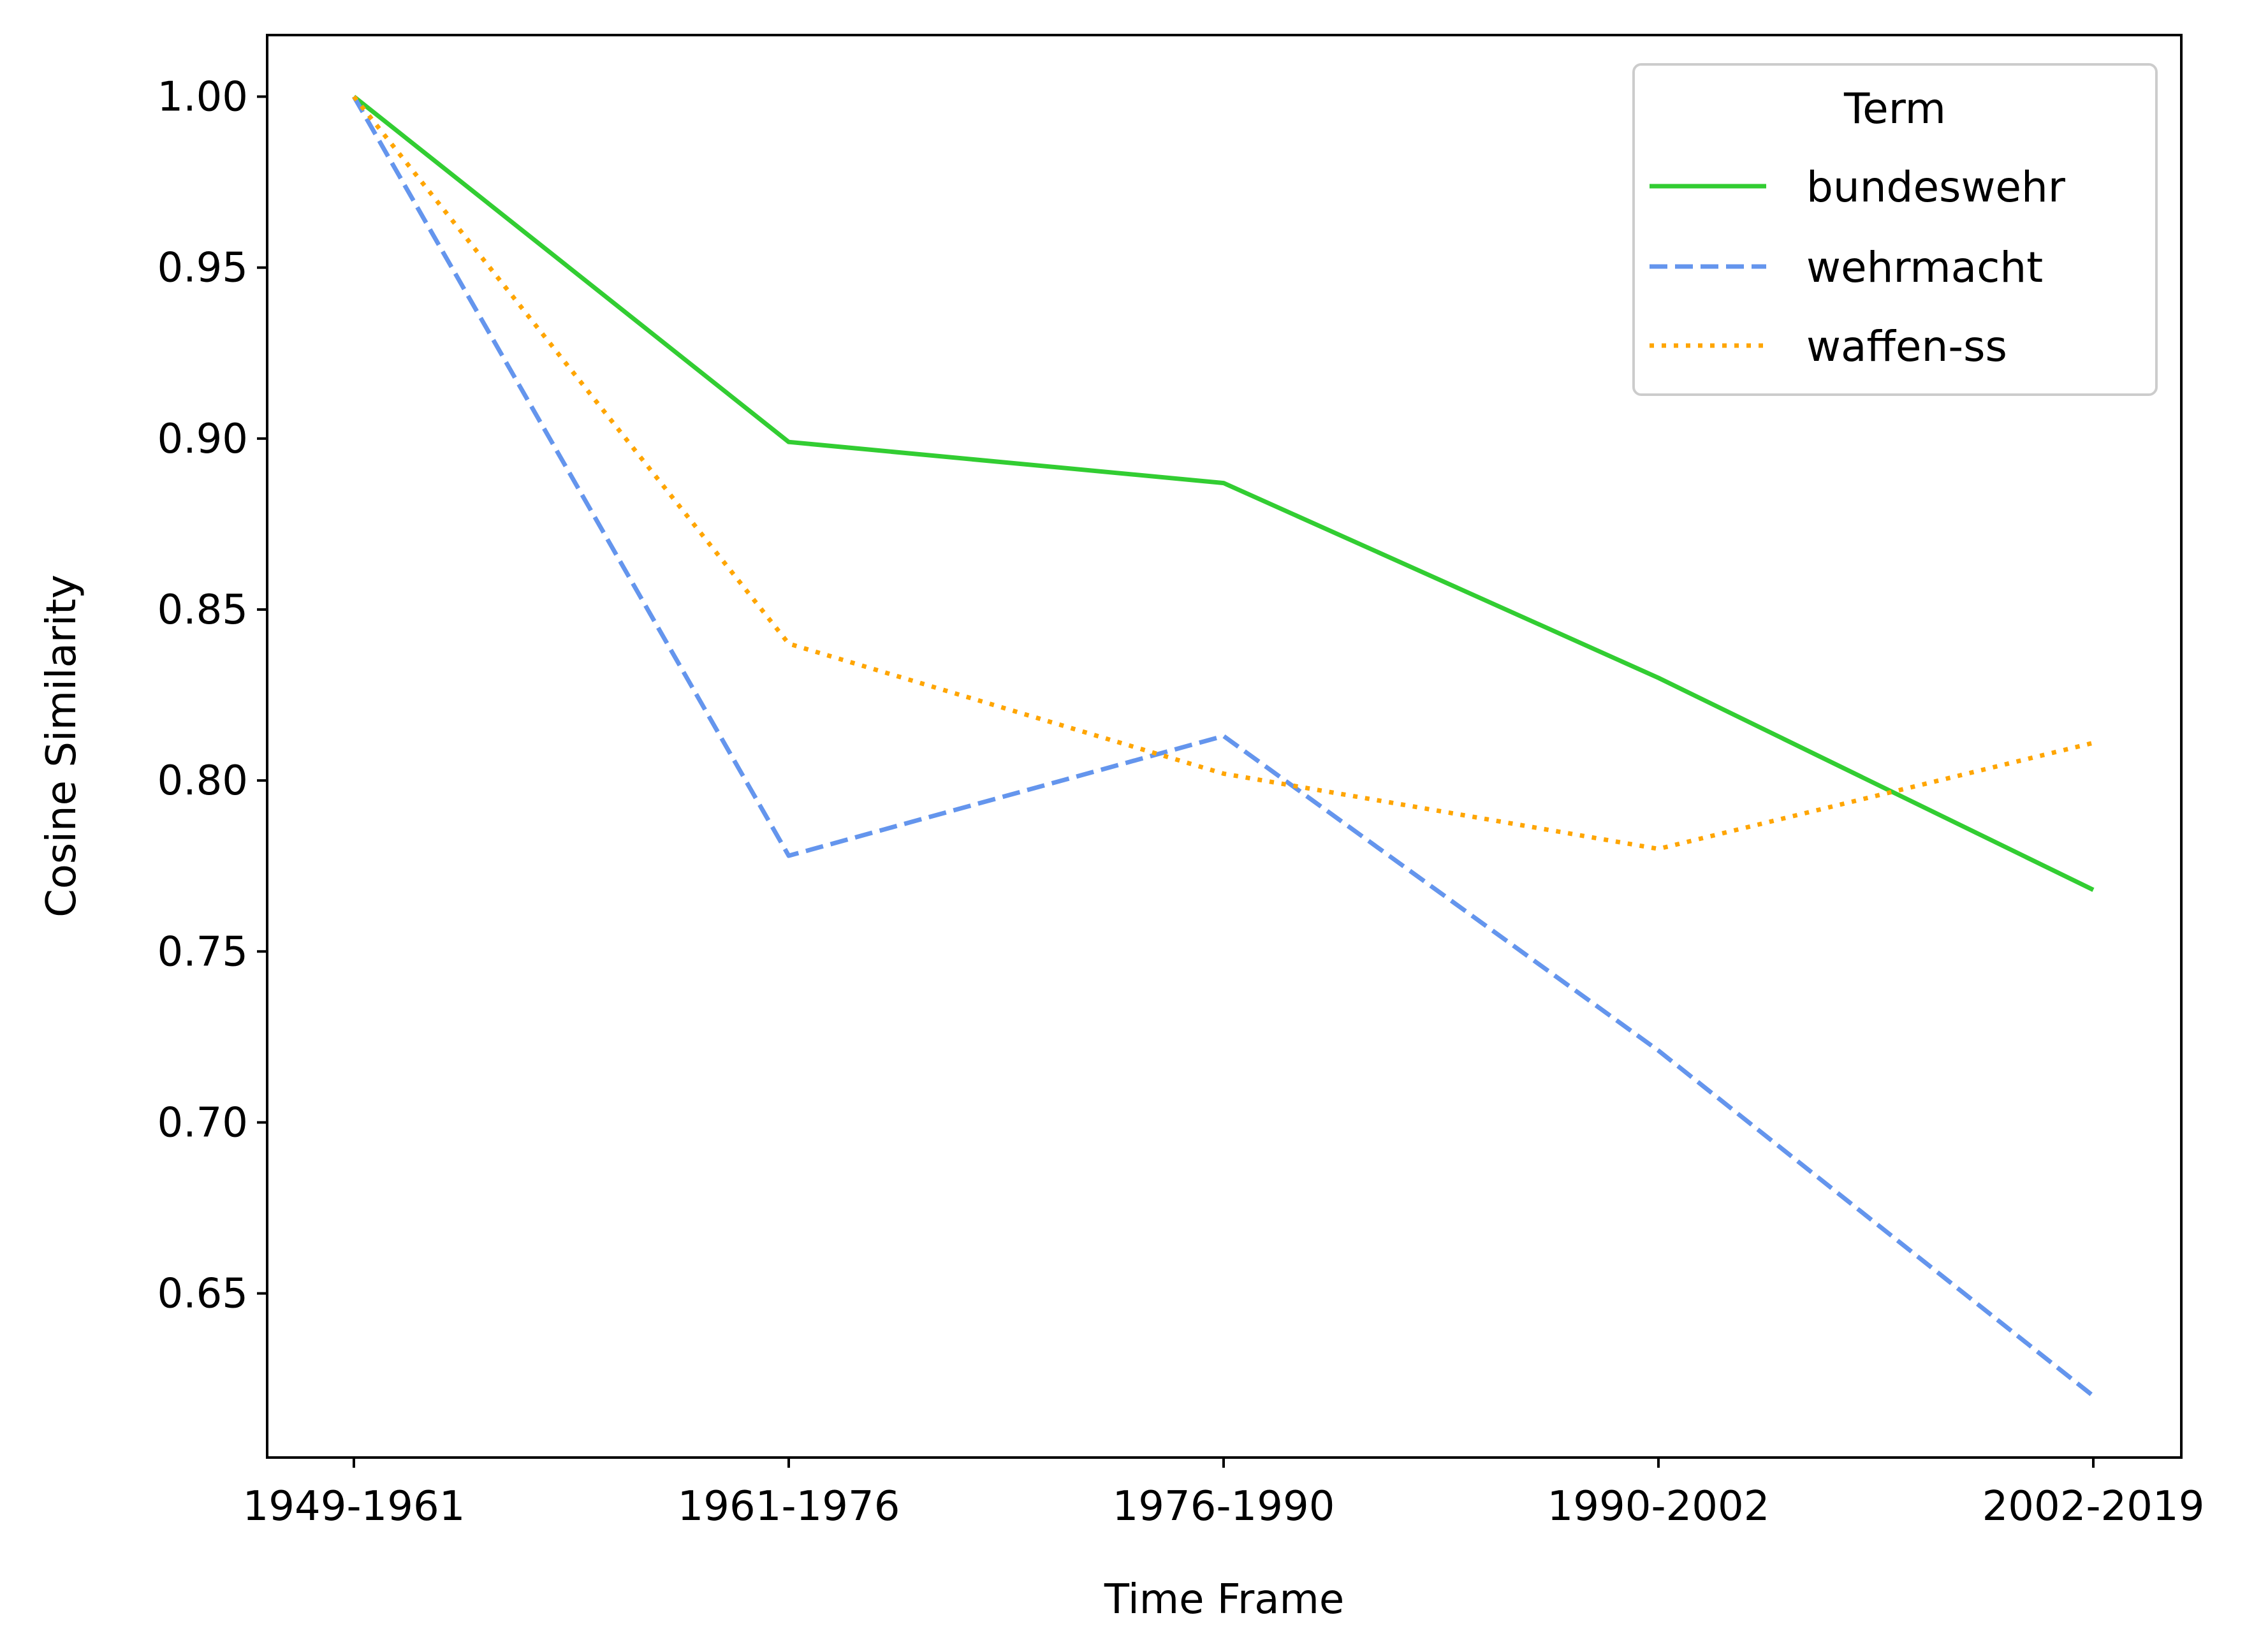 The image size is (2261, 1652). Describe the element at coordinates (1224, 1600) in the screenshot. I see `x-axis-label: Time Frame` at that location.